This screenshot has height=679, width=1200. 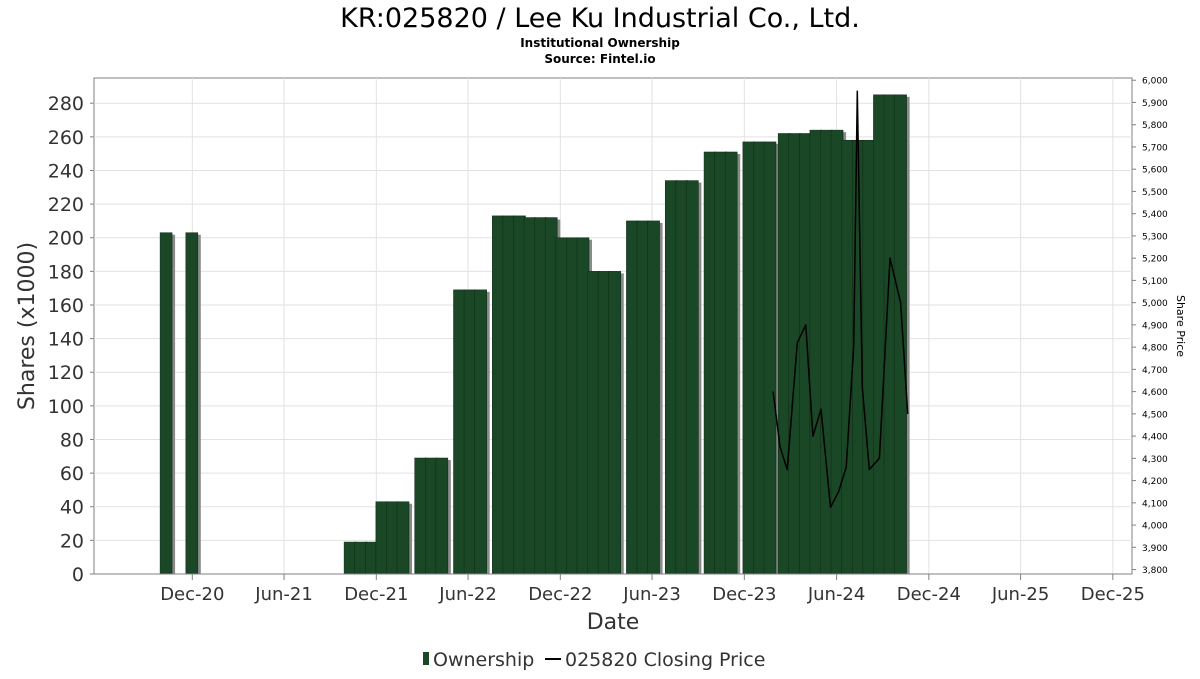 I want to click on y2-tick-label: 5,600, so click(x=1155, y=171).